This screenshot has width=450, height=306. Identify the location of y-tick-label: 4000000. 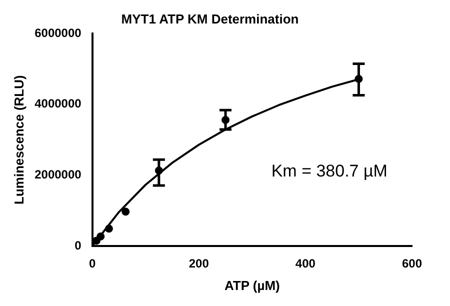
(58, 103).